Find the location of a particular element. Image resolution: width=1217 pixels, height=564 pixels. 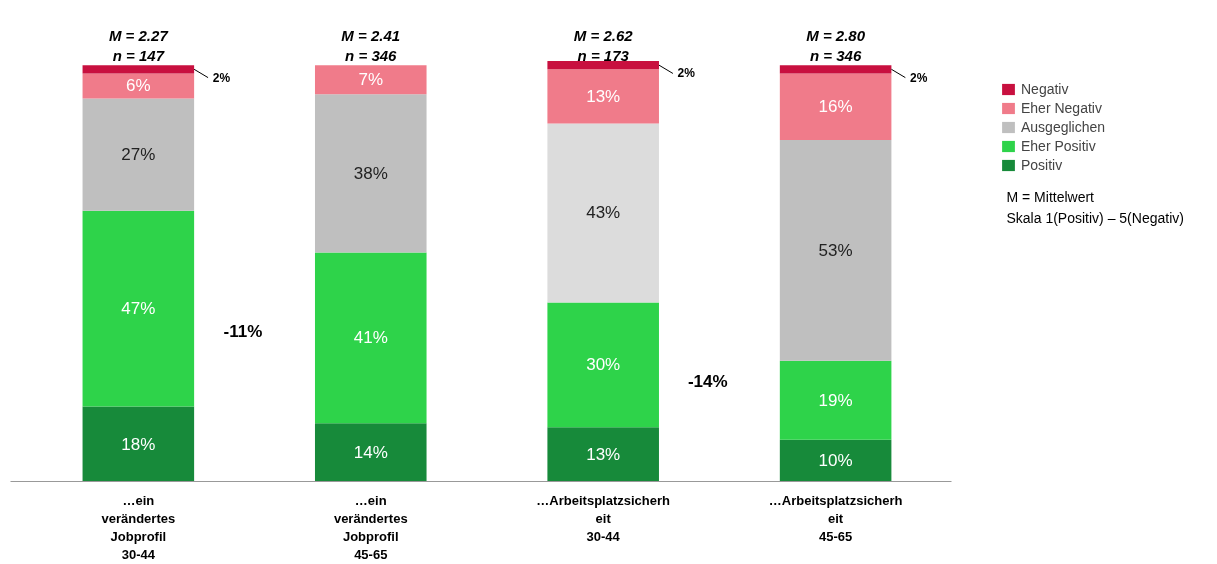

data-label: 41% is located at coordinates (370, 338).